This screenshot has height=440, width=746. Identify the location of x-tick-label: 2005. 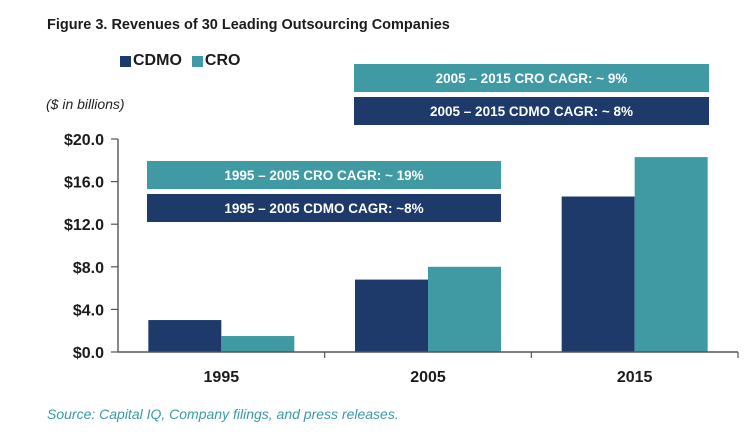
(428, 377).